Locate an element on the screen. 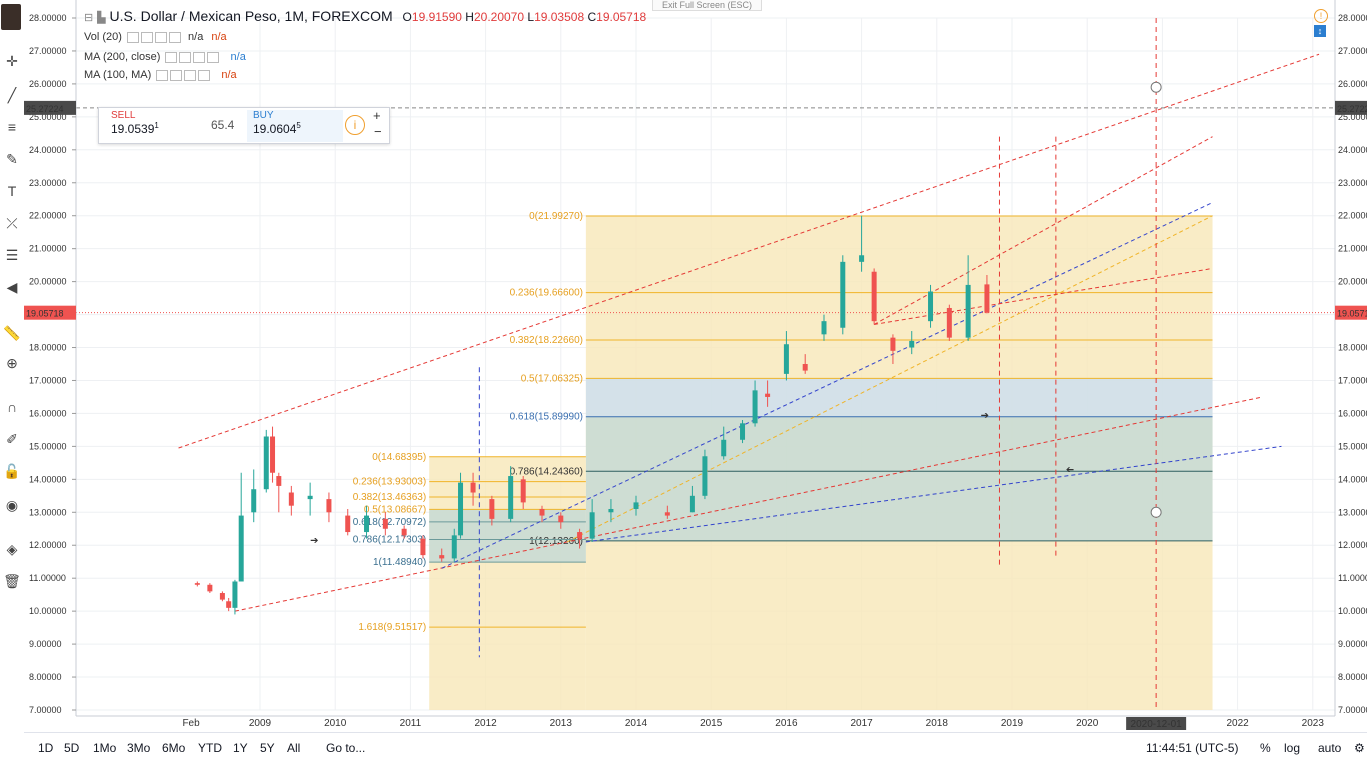  buy-button: BUY 19.06045 is located at coordinates (295, 126).